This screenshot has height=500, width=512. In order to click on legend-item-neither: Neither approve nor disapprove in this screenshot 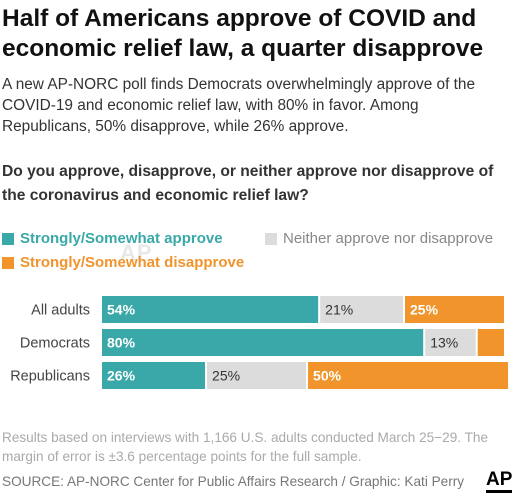, I will do `click(379, 238)`.